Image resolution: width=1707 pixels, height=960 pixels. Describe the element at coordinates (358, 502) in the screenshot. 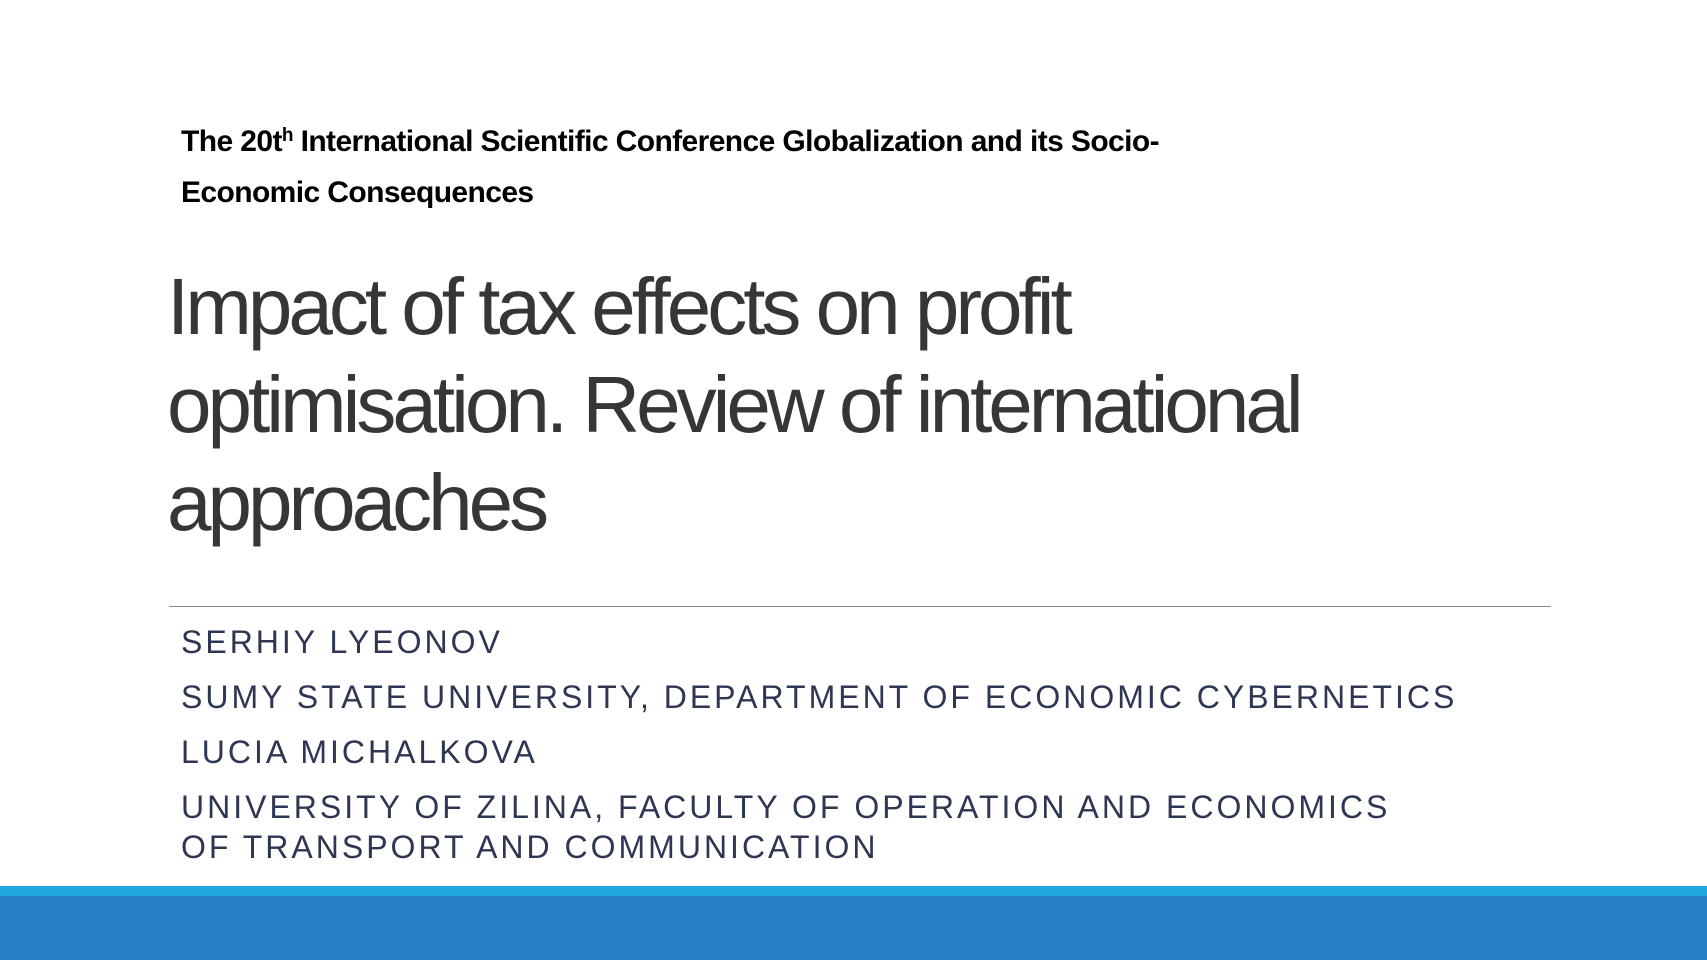

I see `title-line-3: approaches` at that location.